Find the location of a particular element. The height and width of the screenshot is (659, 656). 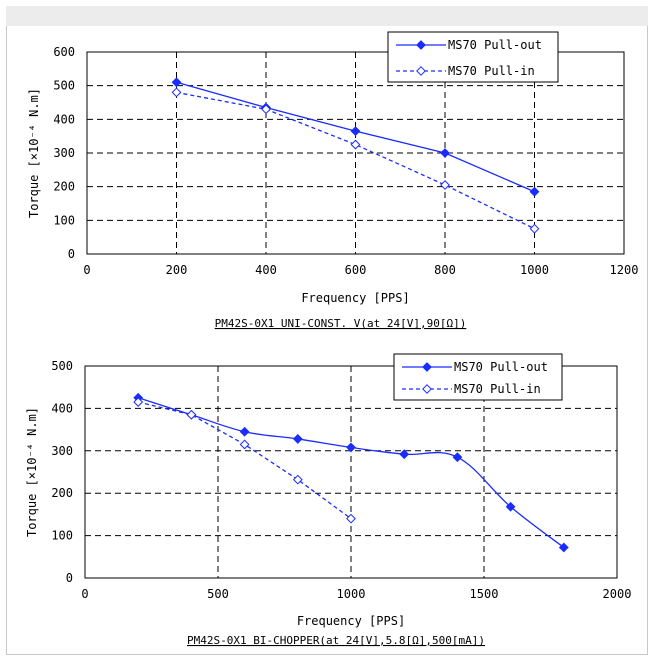

x-tick-label: 500 is located at coordinates (218, 594).